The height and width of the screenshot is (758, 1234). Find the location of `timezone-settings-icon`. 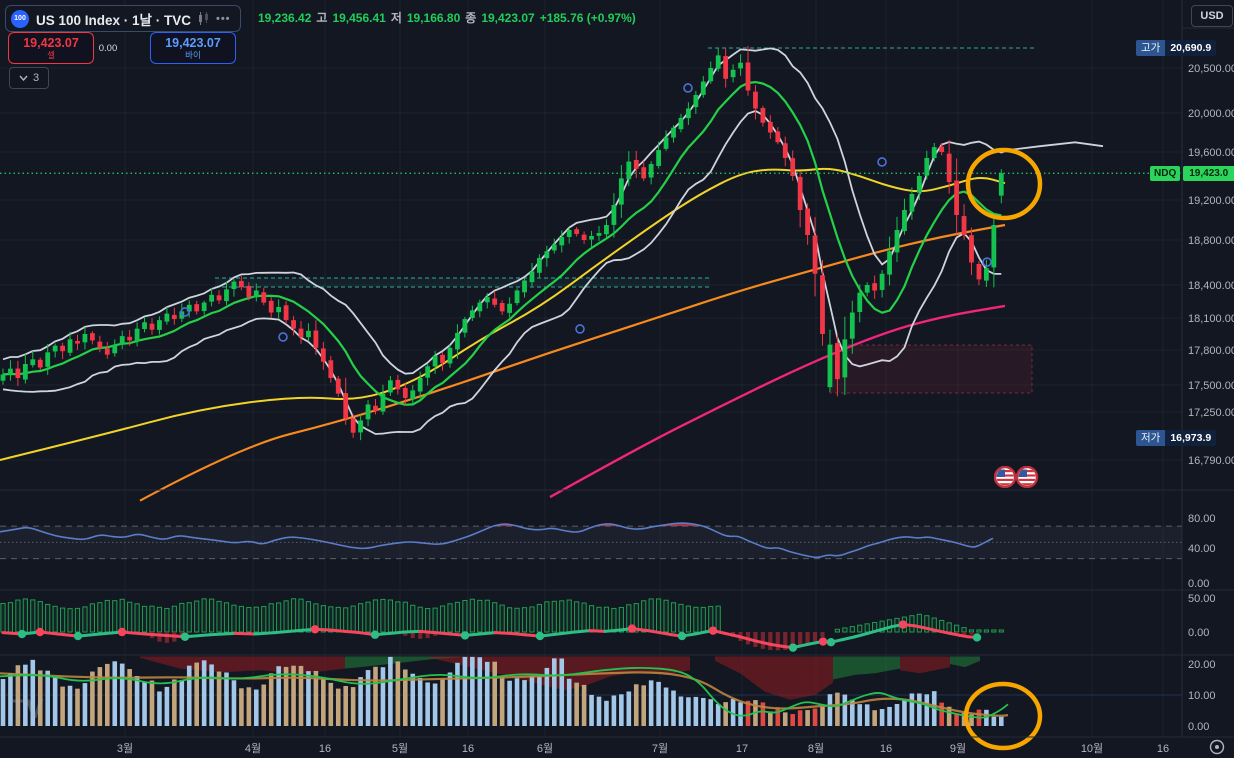

timezone-settings-icon is located at coordinates (1217, 747).